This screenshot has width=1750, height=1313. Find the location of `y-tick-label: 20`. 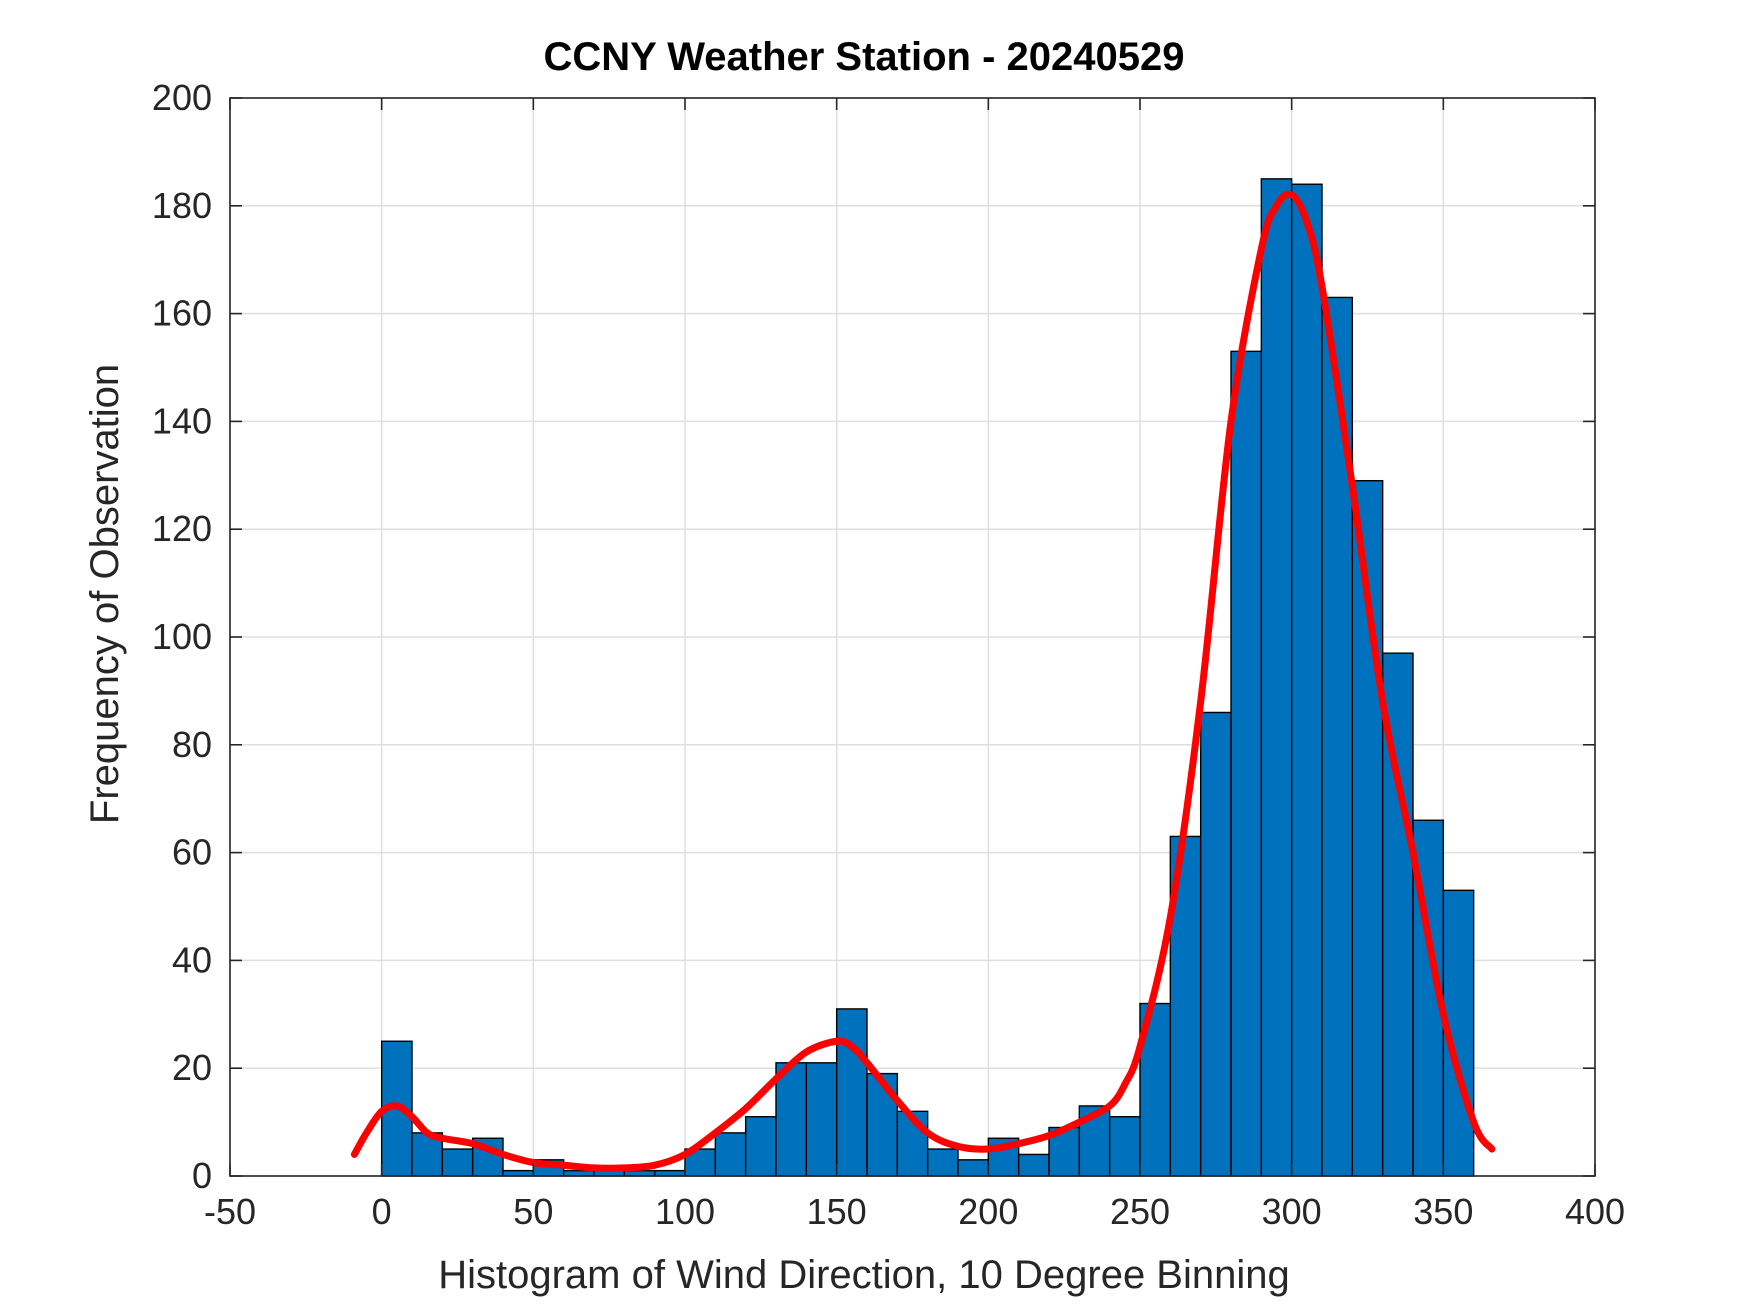

y-tick-label: 20 is located at coordinates (192, 1067).